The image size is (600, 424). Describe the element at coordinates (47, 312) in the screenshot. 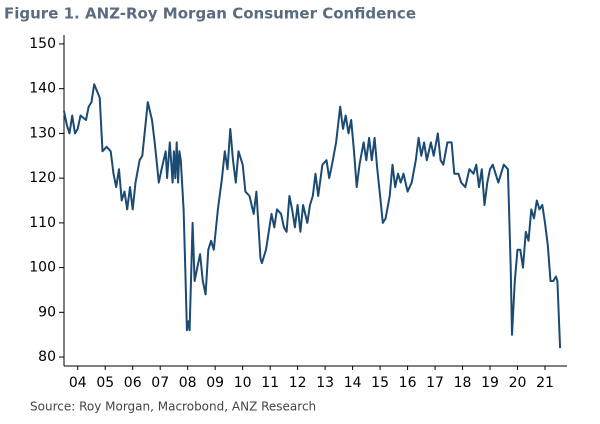

I see `y-tick-label: 90` at that location.